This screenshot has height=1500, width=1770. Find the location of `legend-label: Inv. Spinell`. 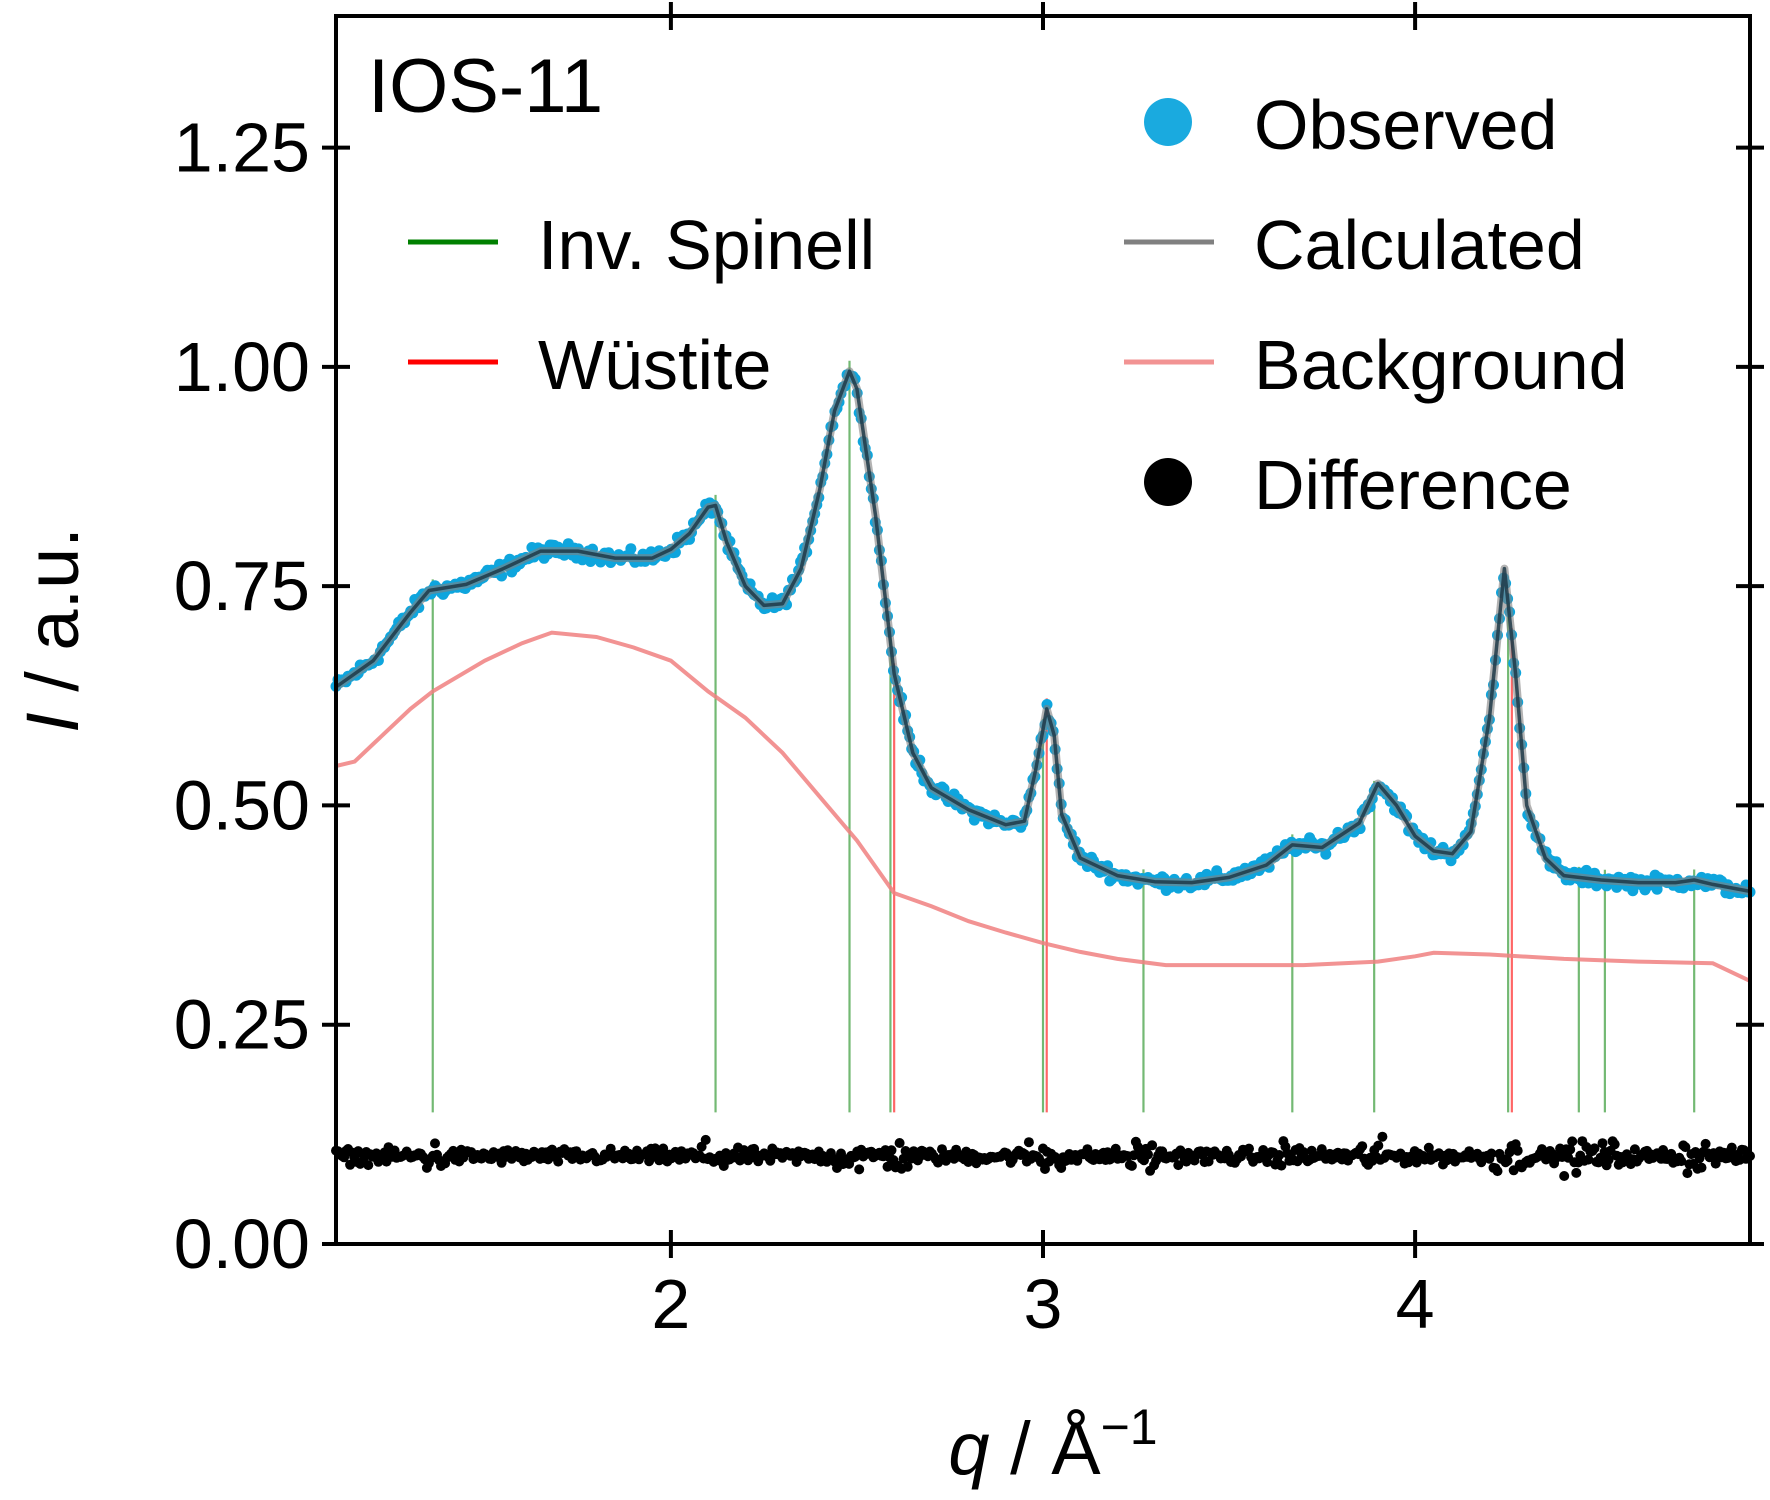

legend-label: Inv. Spinell is located at coordinates (706, 245).